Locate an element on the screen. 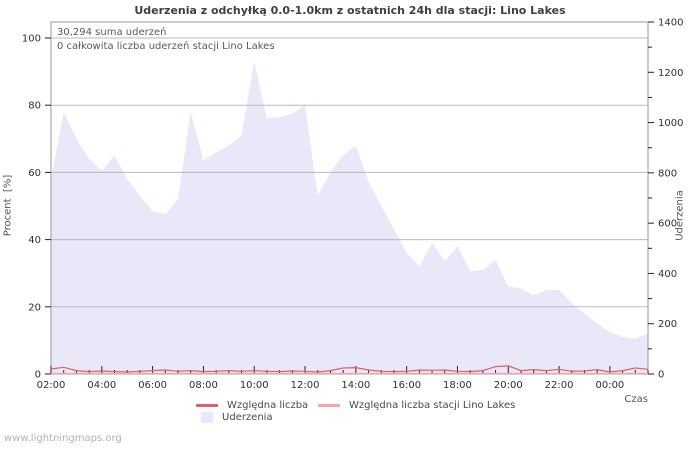 The width and height of the screenshot is (700, 450). x-tick-label: 16:00 is located at coordinates (406, 385).